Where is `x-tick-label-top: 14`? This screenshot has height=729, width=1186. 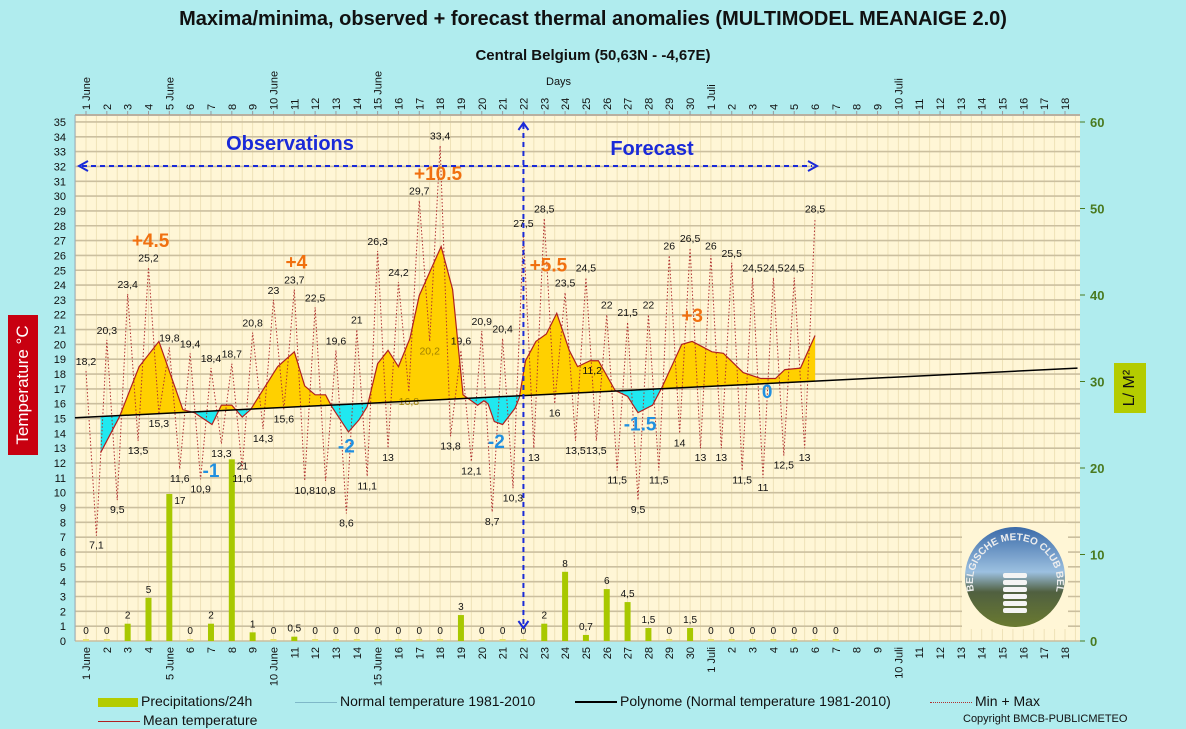
x-tick-label-top: 14 is located at coordinates (983, 104).